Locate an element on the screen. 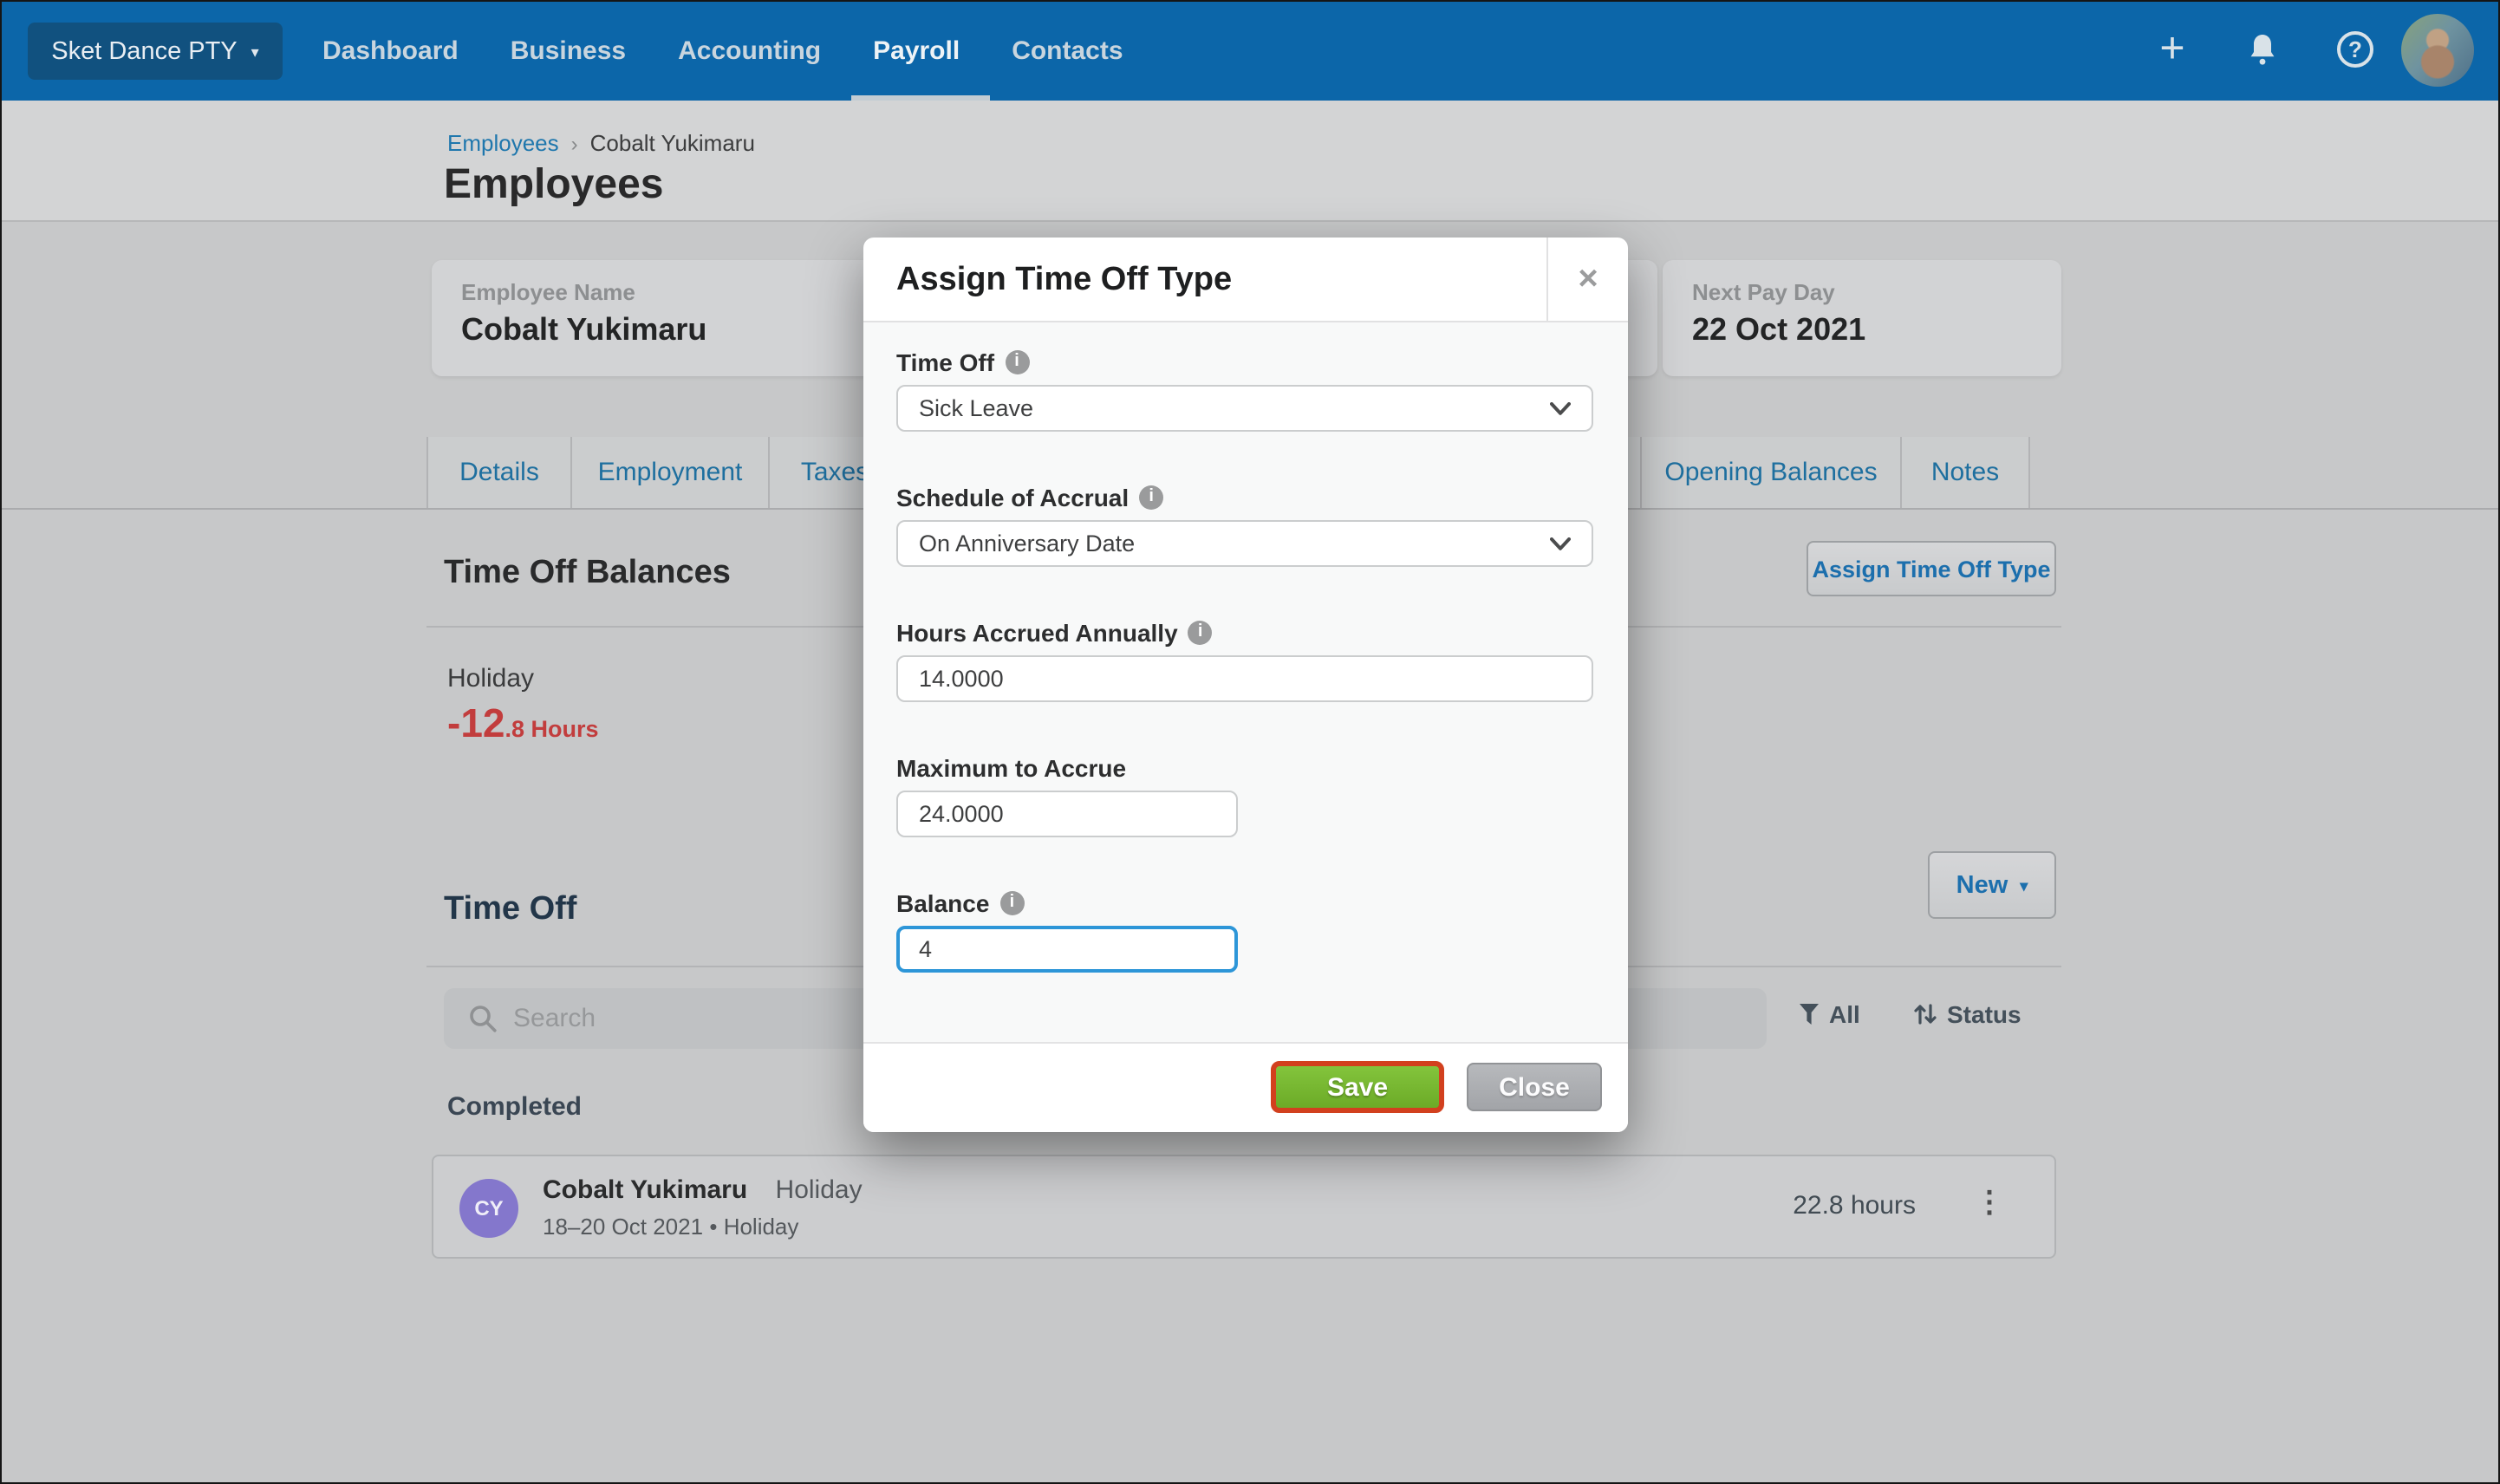 This screenshot has width=2500, height=1484. next-pay-day-label: Next Pay Day is located at coordinates (1763, 292).